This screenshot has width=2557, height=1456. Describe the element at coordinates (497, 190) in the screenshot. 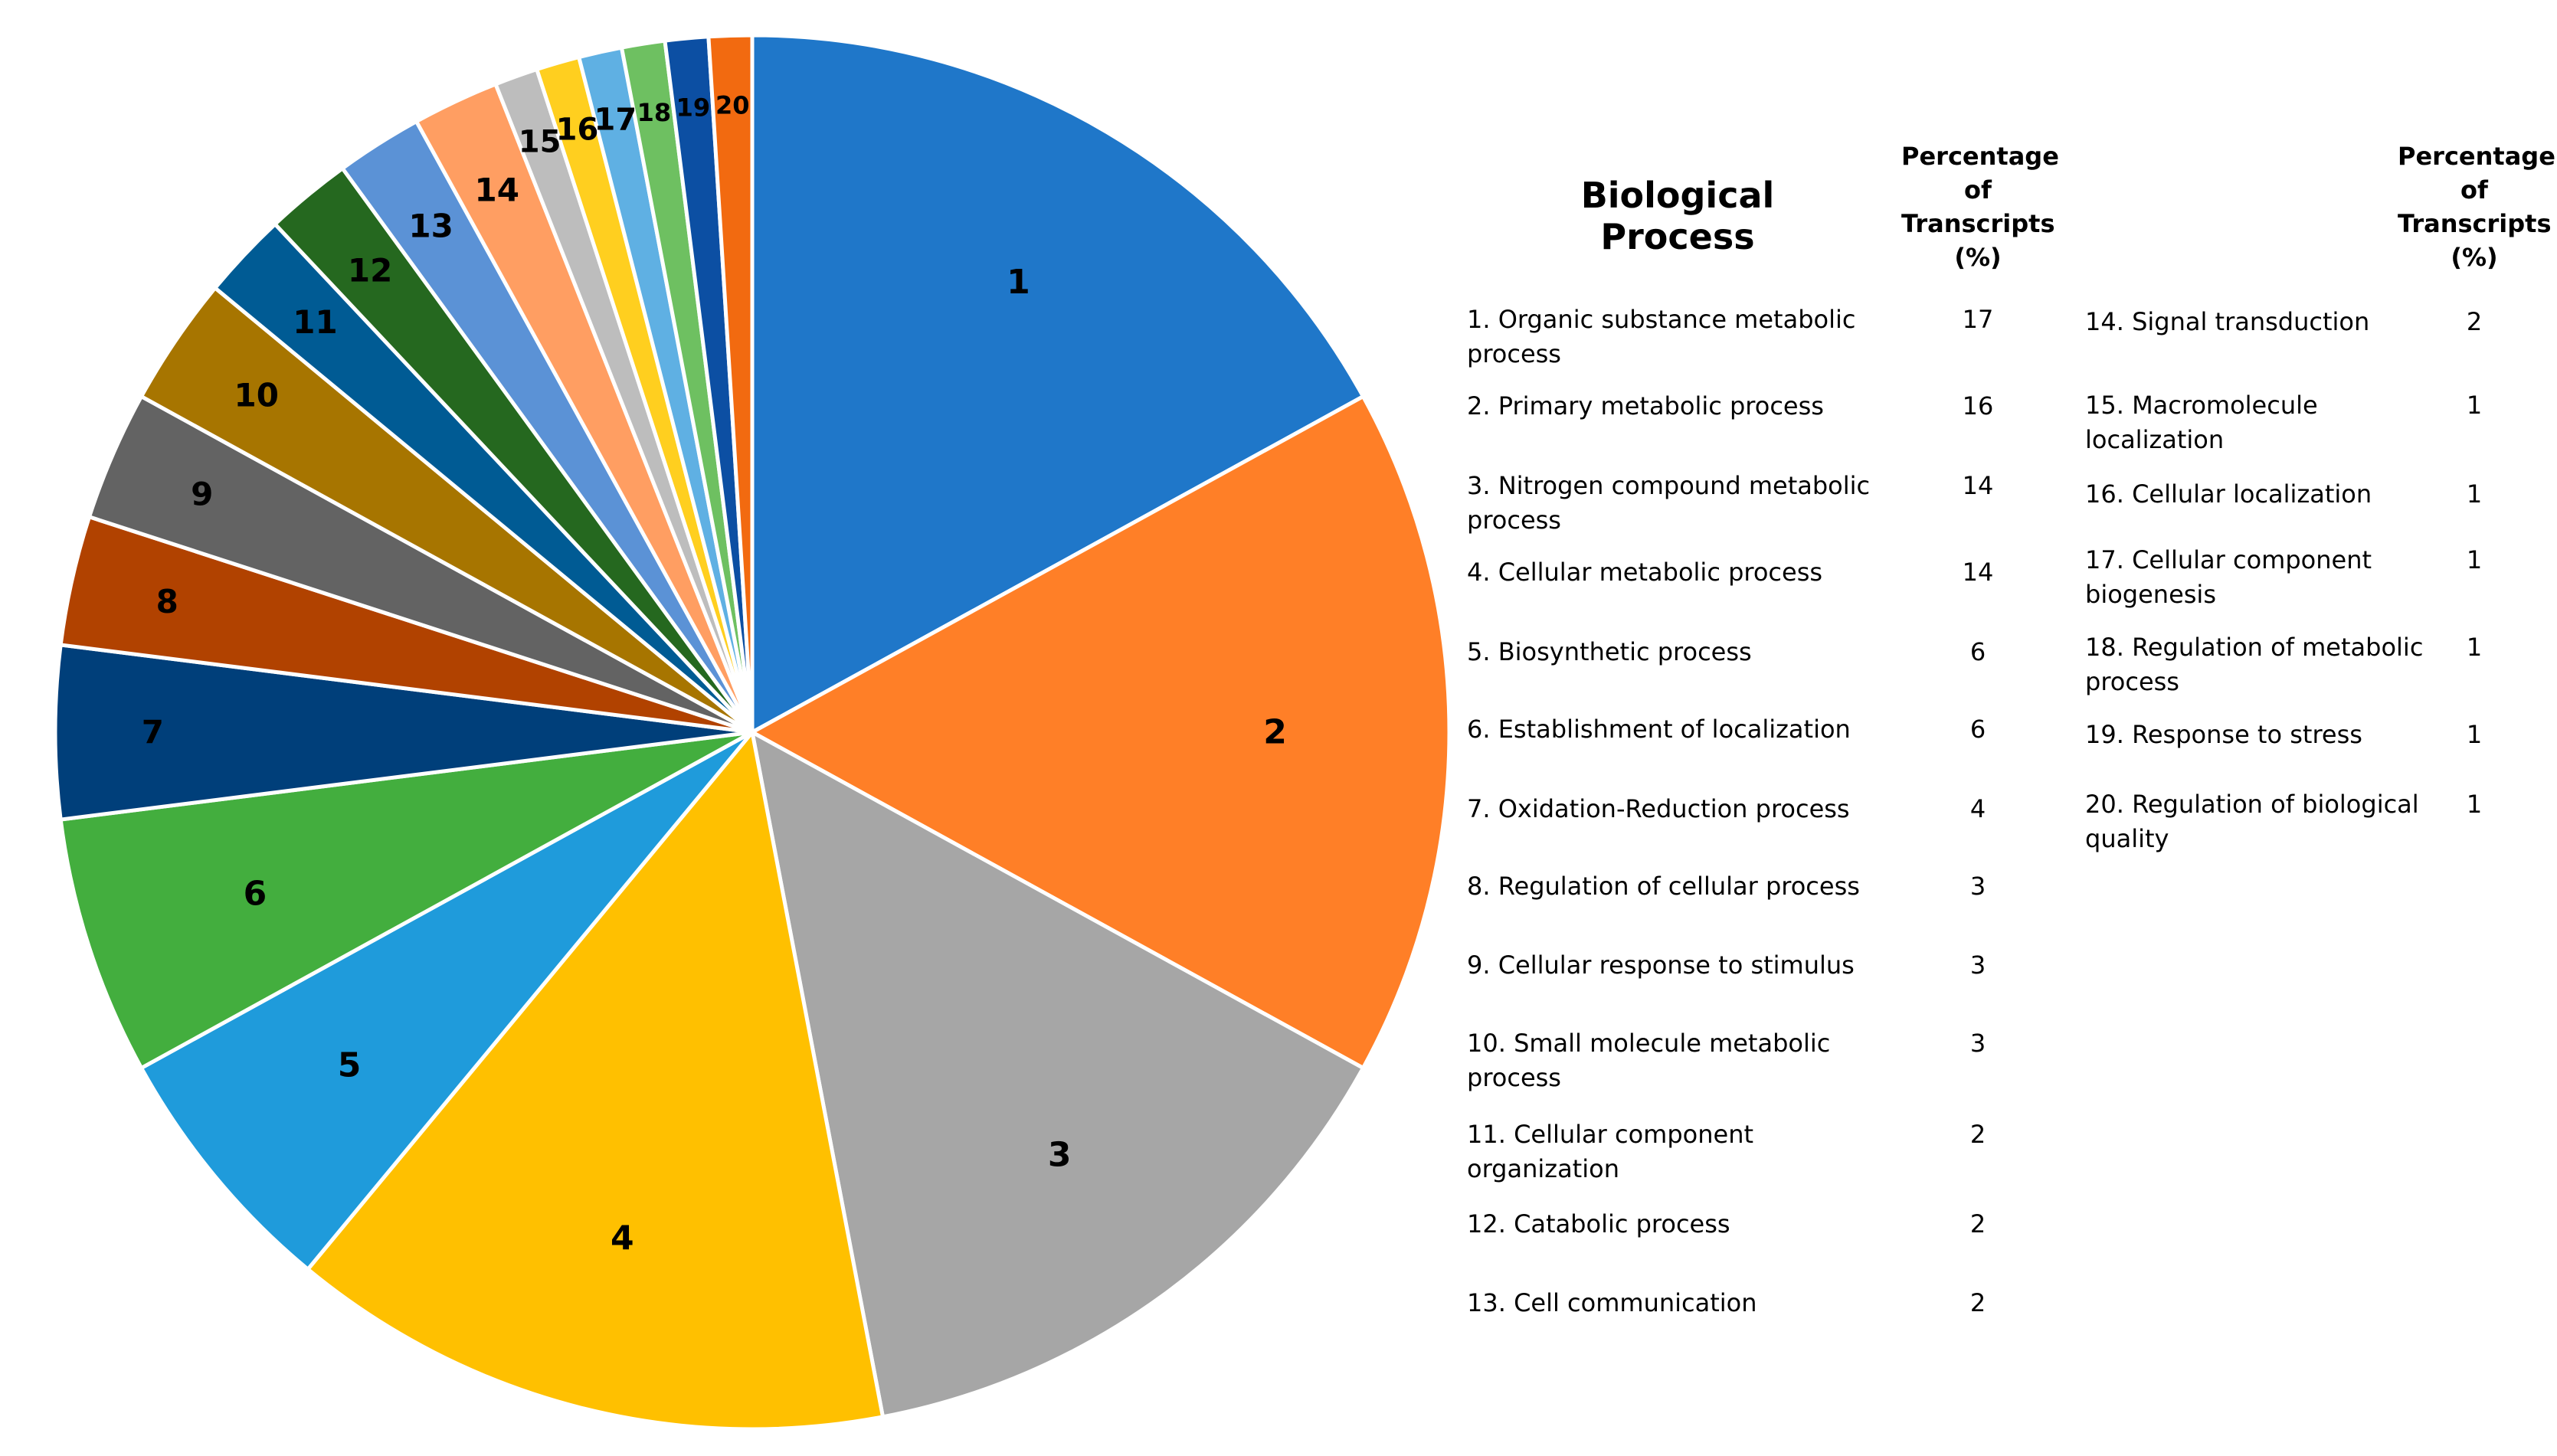

I see `slice-label-14: 14` at that location.